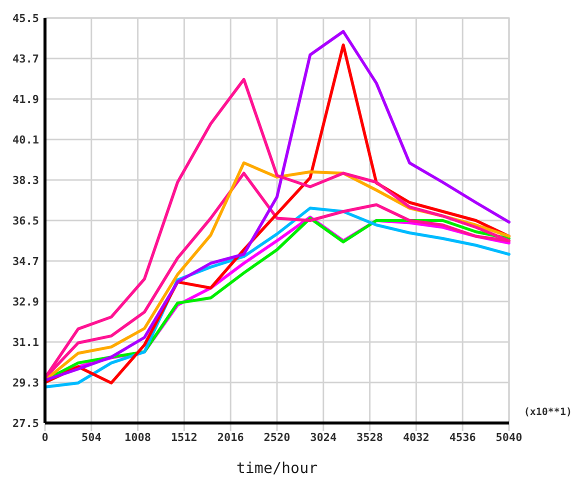 The height and width of the screenshot is (493, 575). What do you see at coordinates (45, 437) in the screenshot?
I see `x-tick-label: 0` at bounding box center [45, 437].